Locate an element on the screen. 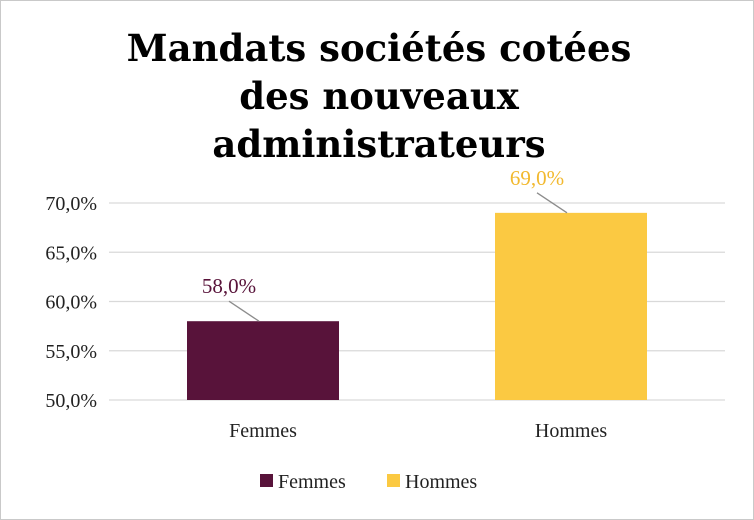 The height and width of the screenshot is (520, 754). bar-femmes is located at coordinates (263, 360).